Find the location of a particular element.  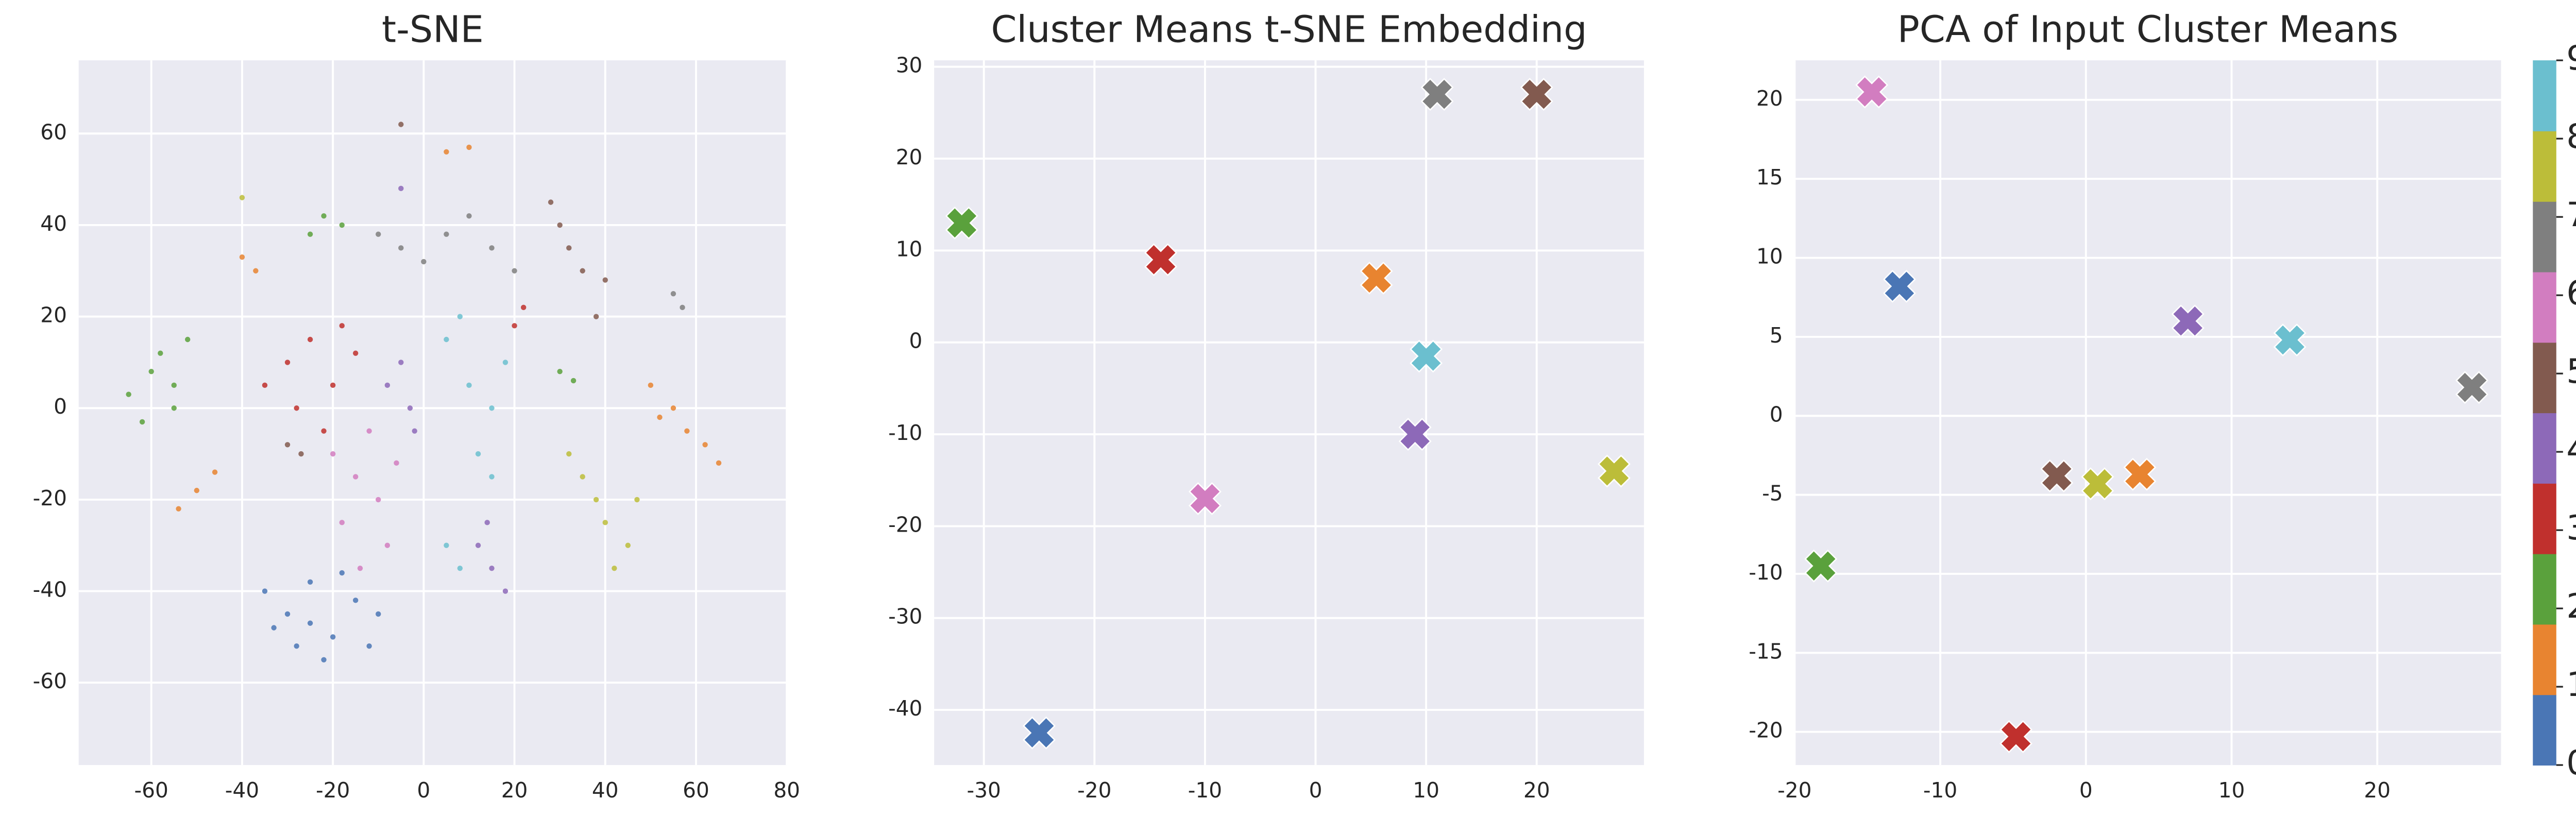

colorbar-tick-label: 2 is located at coordinates (2571, 606).